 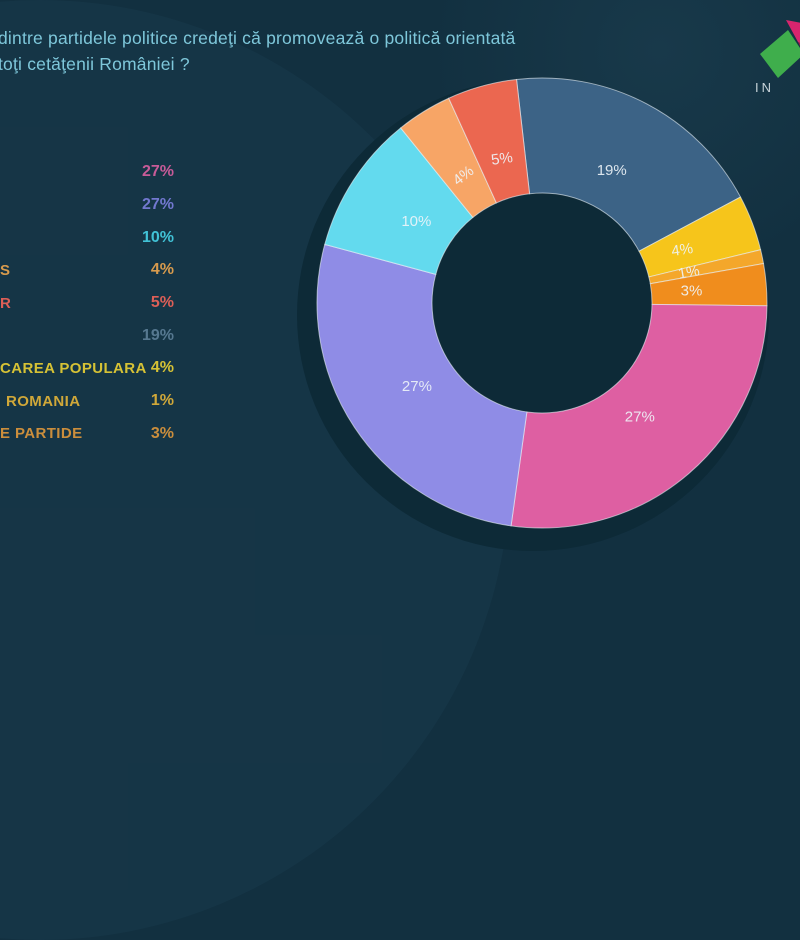 I want to click on legend-row: E PARTIDE 3%, so click(x=87, y=434).